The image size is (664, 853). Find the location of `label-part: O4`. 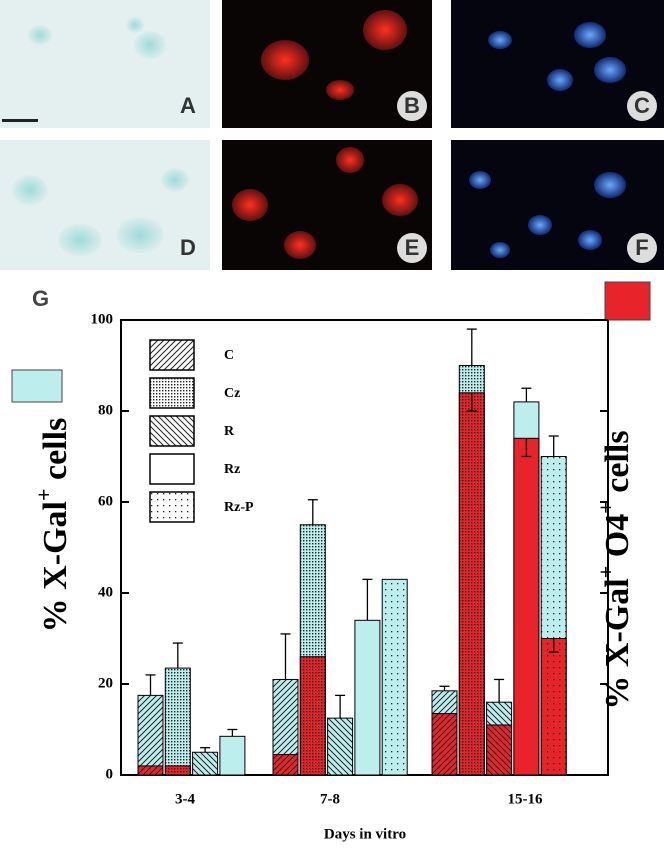

label-part: O4 is located at coordinates (617, 540).